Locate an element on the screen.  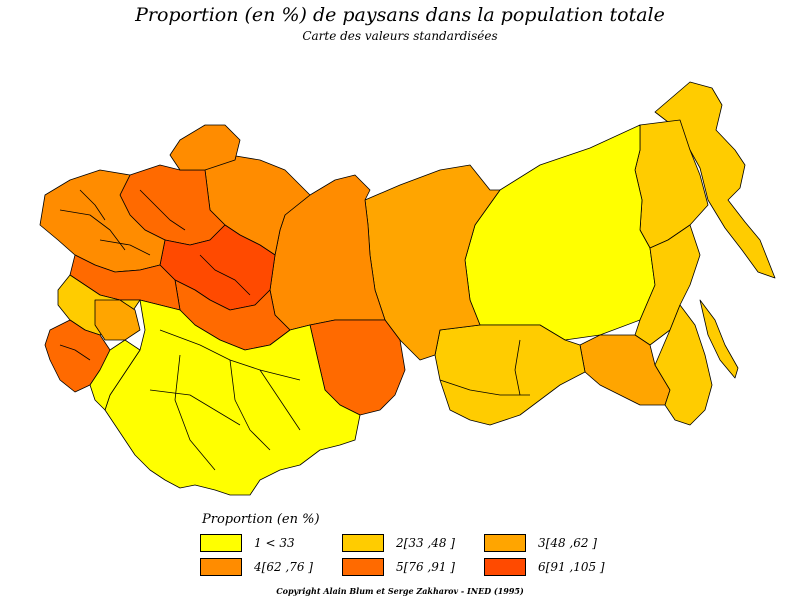
legend-title: Proportion (en %) is located at coordinates (261, 519).